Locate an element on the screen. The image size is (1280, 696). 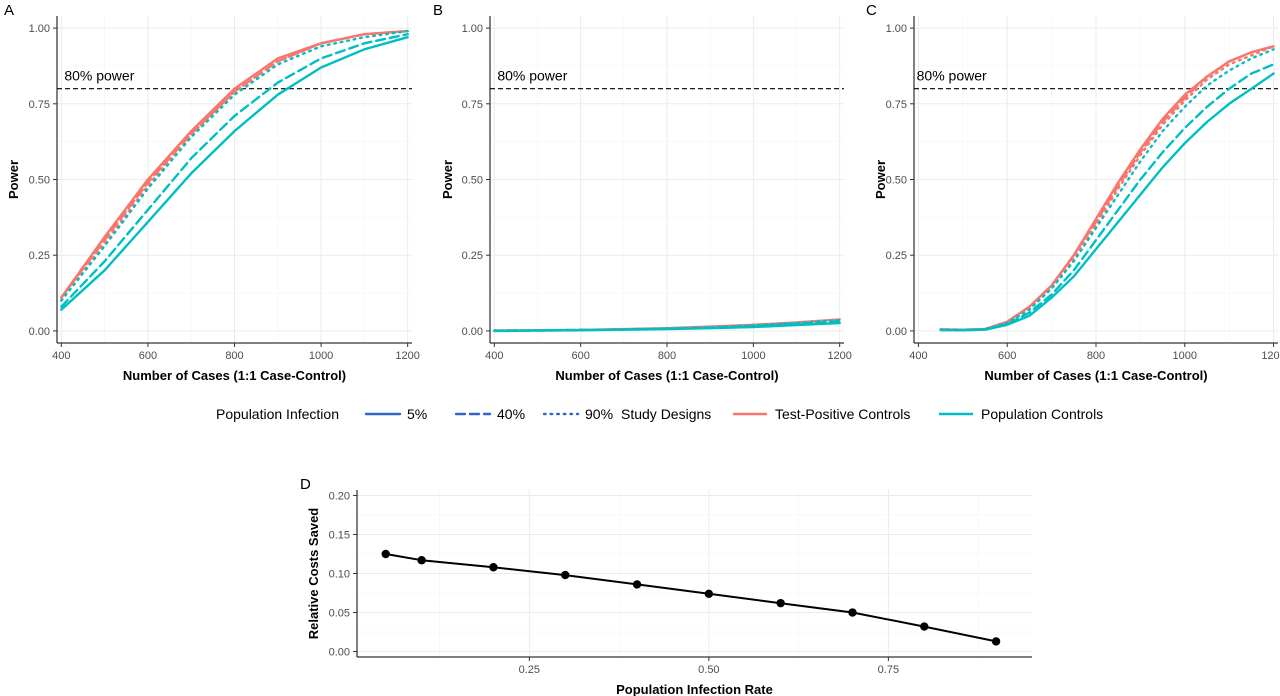
y-tick-label: 0.05 is located at coordinates (339, 614).